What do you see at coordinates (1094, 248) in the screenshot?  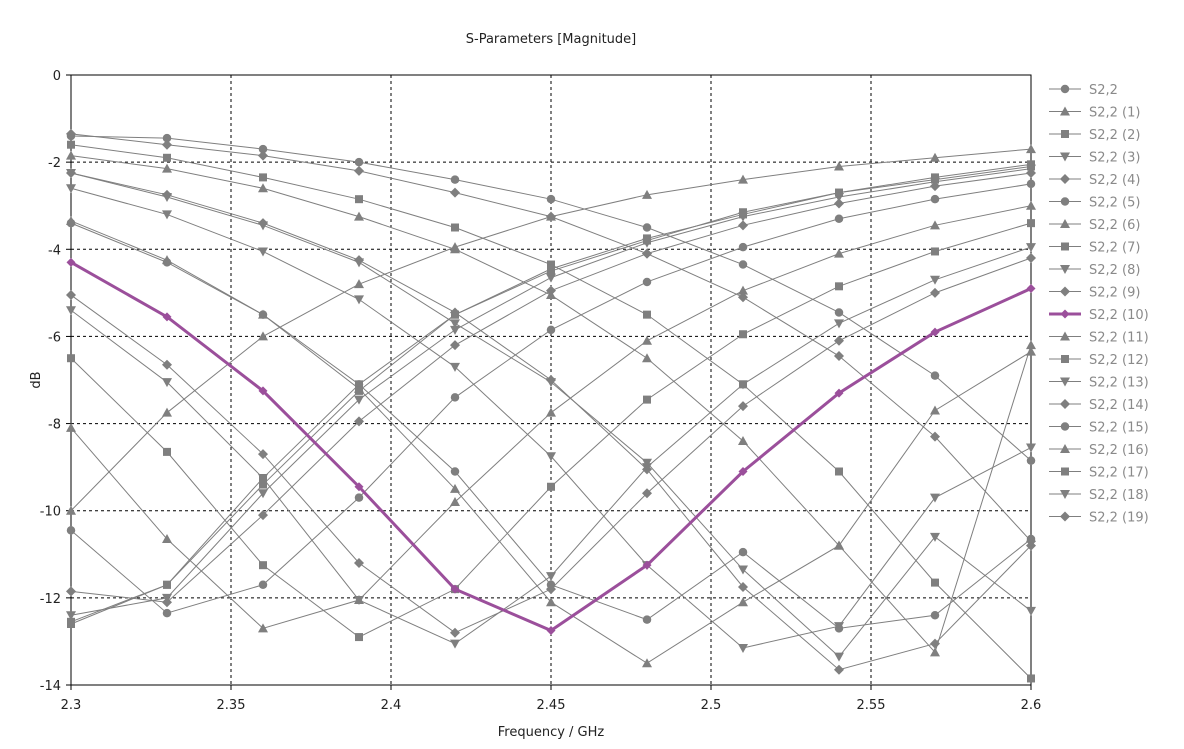 I see `legend-item: S2,2 (7)` at bounding box center [1094, 248].